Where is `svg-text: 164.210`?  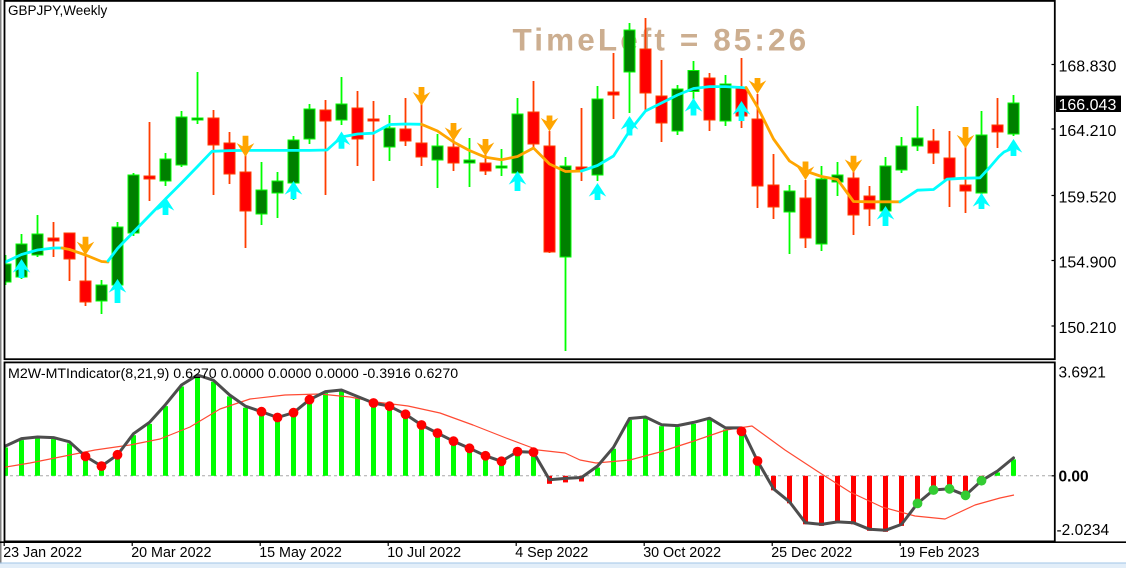
svg-text: 164.210 is located at coordinates (1088, 131).